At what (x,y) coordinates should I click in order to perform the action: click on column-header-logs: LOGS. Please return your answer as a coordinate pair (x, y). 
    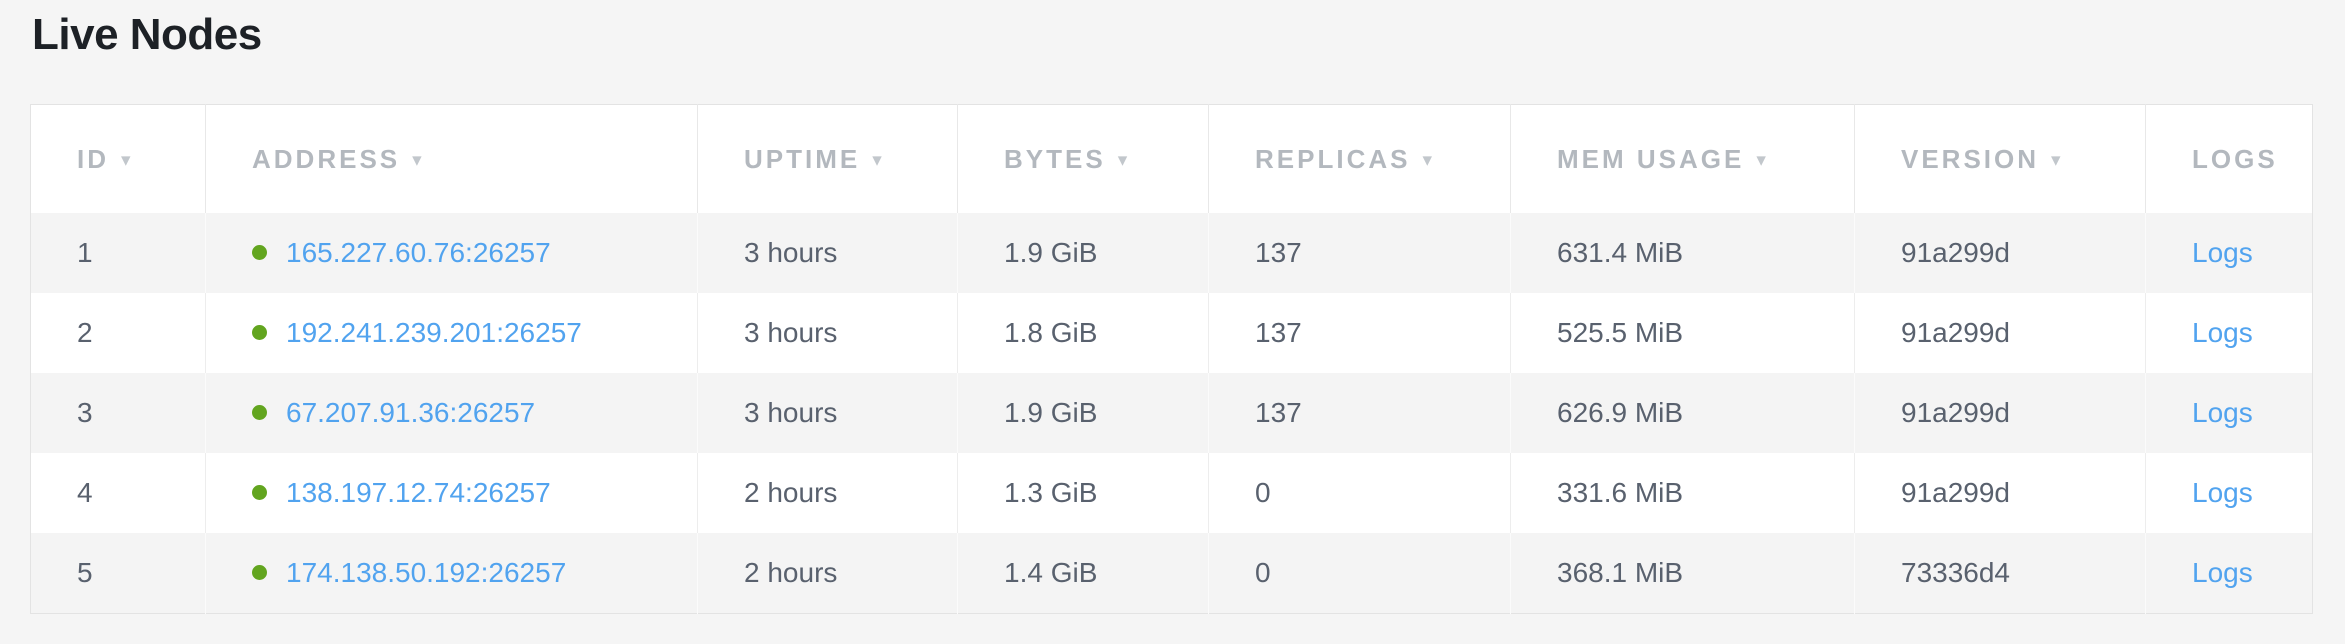
    Looking at the image, I should click on (2229, 158).